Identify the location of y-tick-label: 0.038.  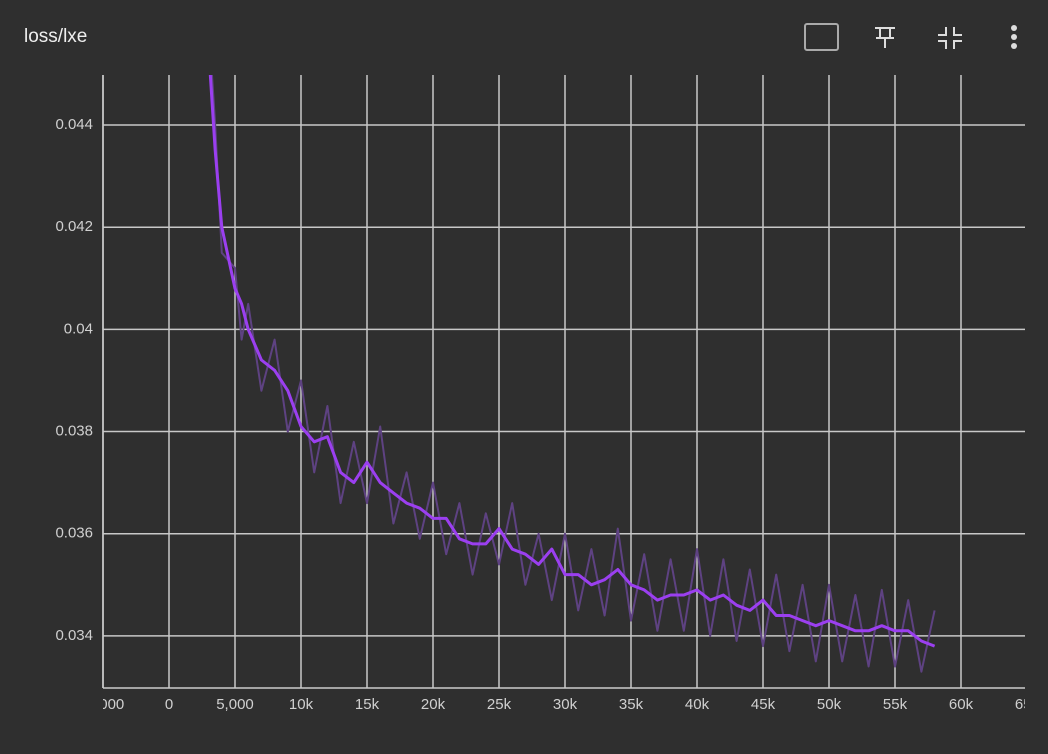
(74, 431).